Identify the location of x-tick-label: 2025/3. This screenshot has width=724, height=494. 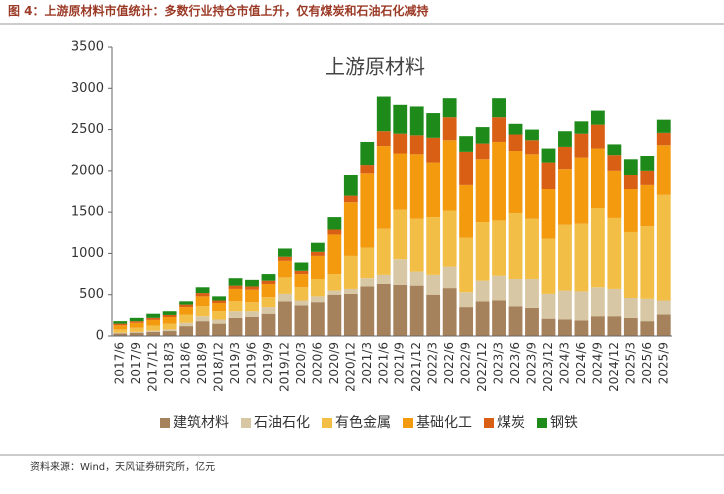
(630, 363).